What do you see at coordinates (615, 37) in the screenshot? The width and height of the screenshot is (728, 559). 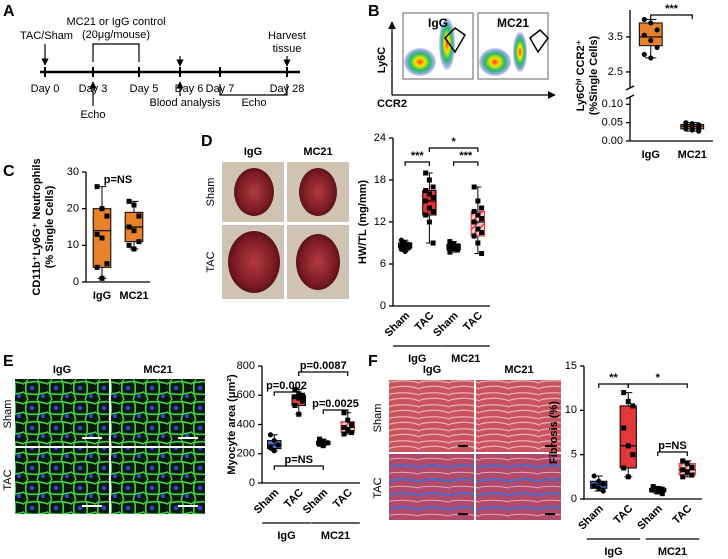 I see `y-tick-label: 3.5` at bounding box center [615, 37].